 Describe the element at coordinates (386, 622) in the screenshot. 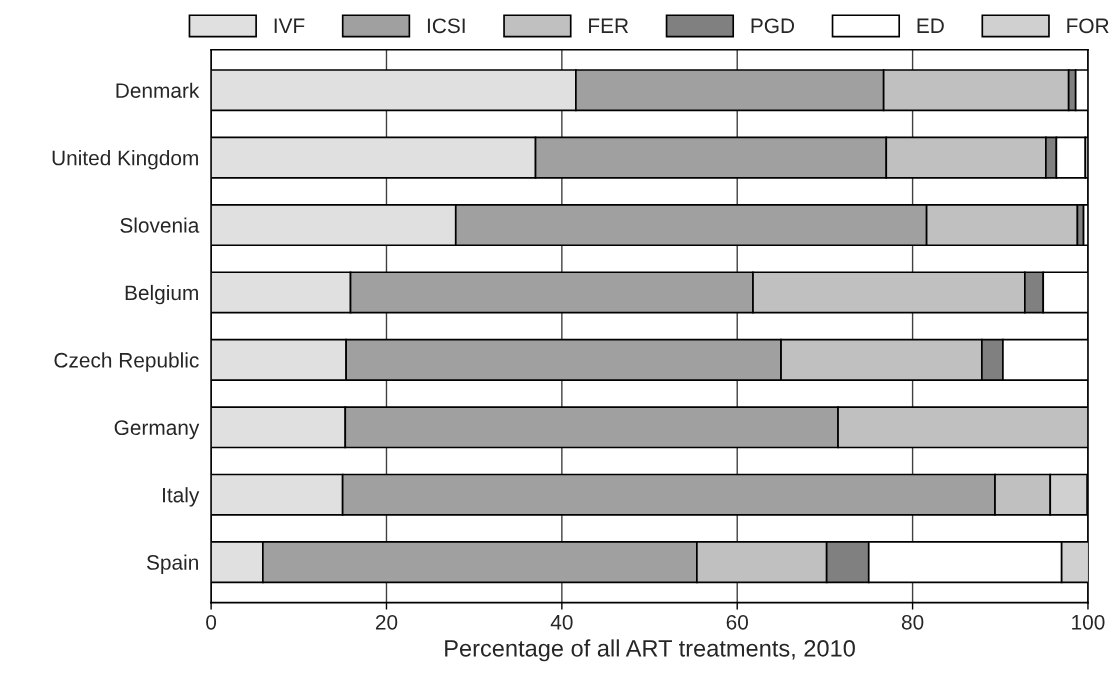

I see `x-tick-label: 20` at that location.